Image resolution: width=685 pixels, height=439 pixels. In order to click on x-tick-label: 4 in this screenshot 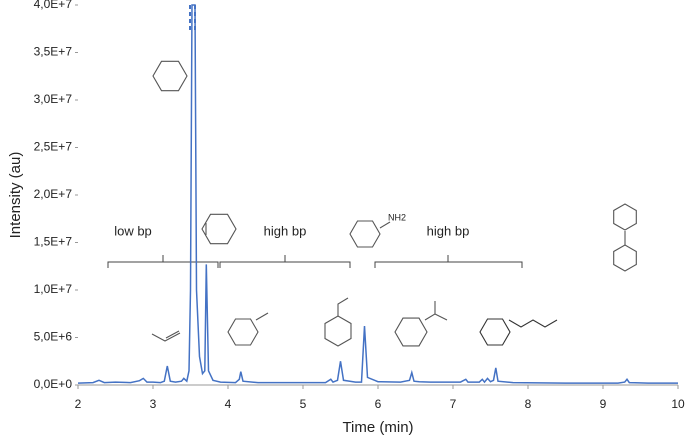, I will do `click(228, 404)`.